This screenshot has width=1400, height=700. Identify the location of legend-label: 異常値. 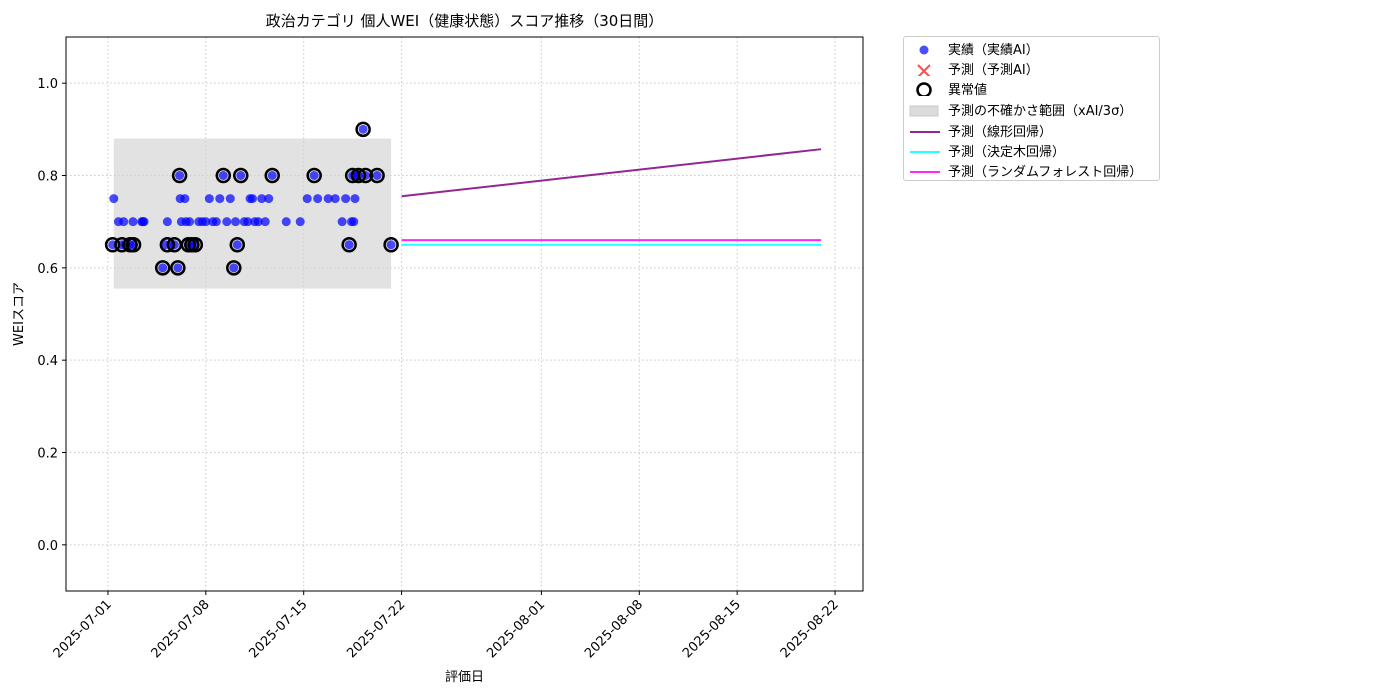
(968, 90).